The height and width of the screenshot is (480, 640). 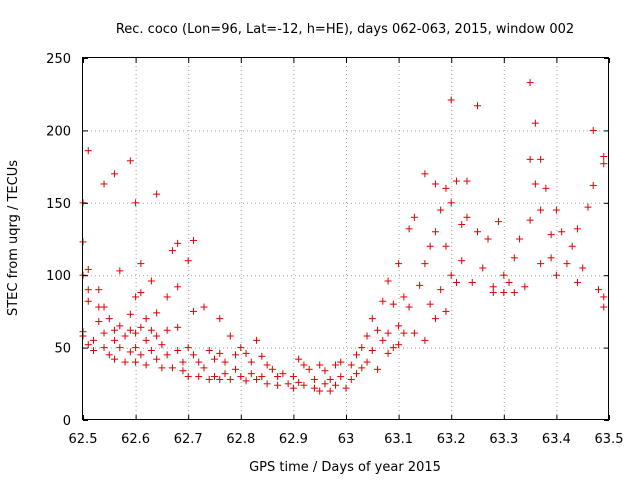 I want to click on y-tick-label: 250, so click(x=58, y=59).